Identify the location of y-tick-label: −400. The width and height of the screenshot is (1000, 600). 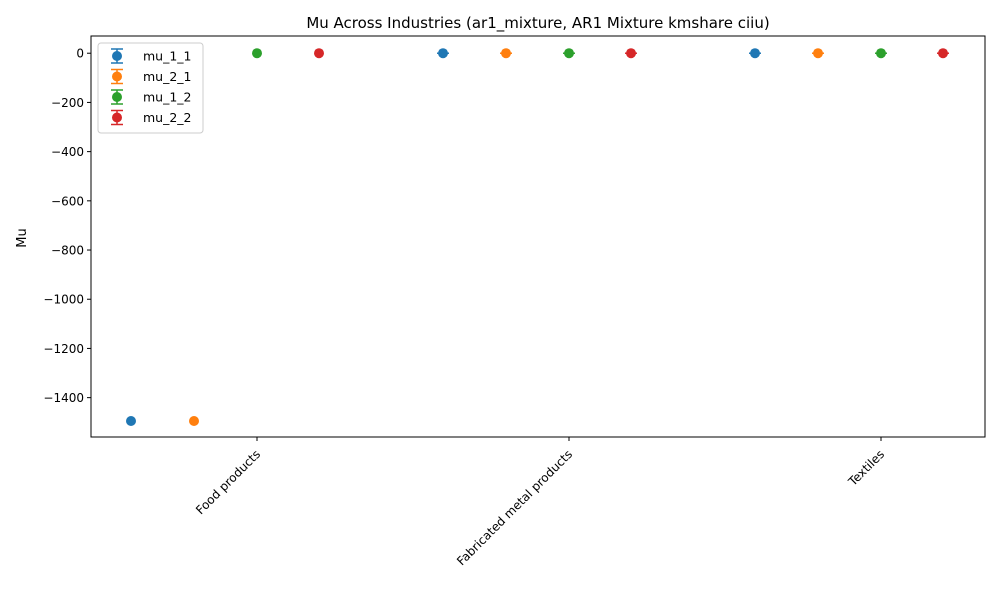
(67, 152).